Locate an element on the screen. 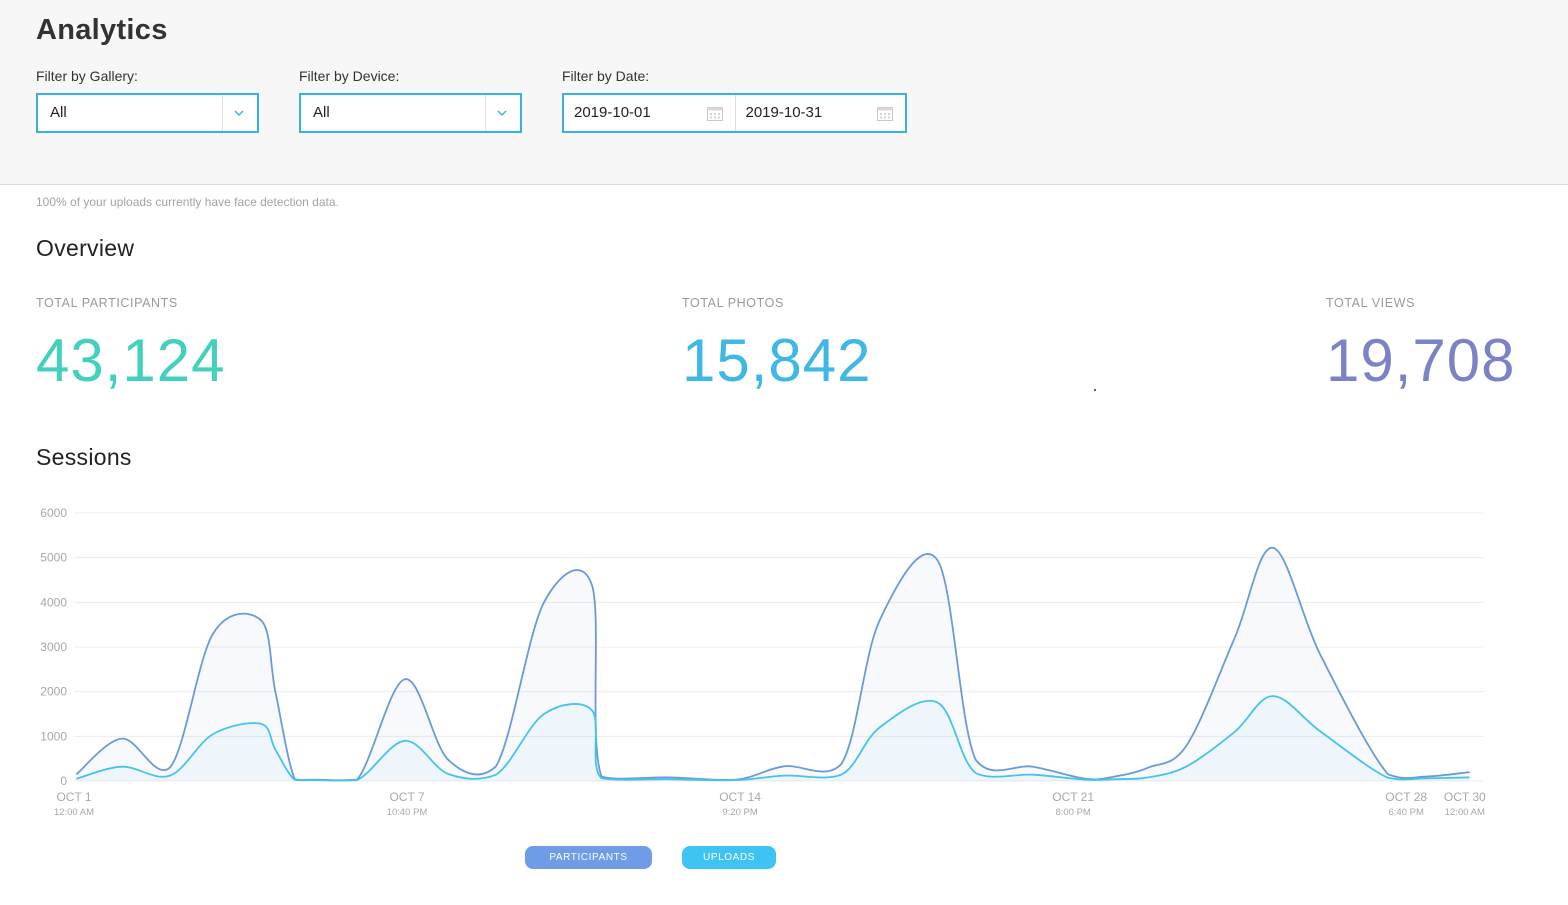 The image size is (1568, 905). start-date-input: 2019-10-01 is located at coordinates (649, 113).